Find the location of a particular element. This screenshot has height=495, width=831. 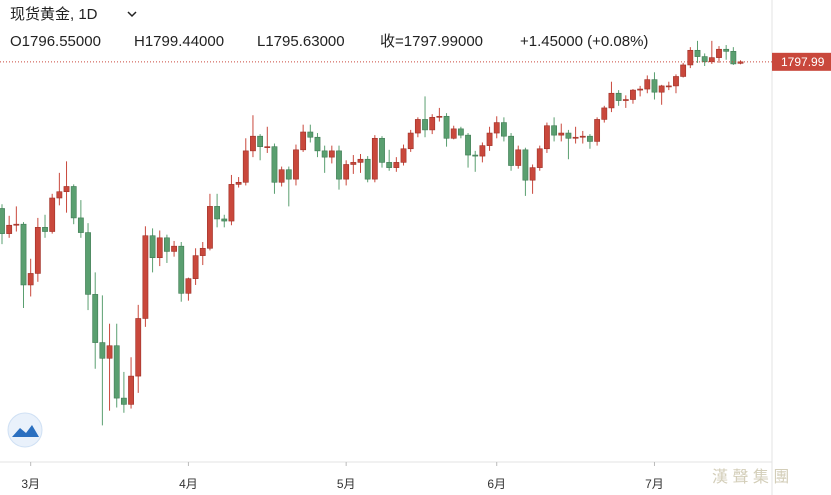

close-value: 收=1797.99000 is located at coordinates (431, 41).